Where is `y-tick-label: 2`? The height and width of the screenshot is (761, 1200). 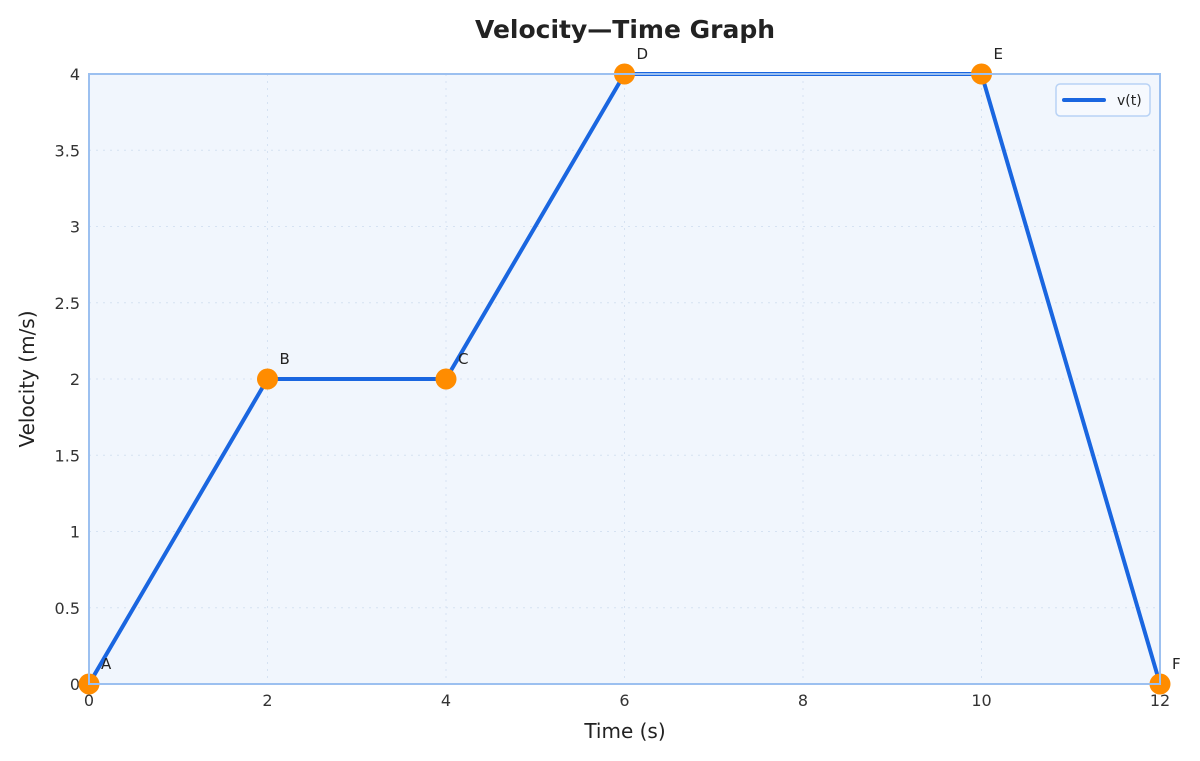
y-tick-label: 2 is located at coordinates (75, 379).